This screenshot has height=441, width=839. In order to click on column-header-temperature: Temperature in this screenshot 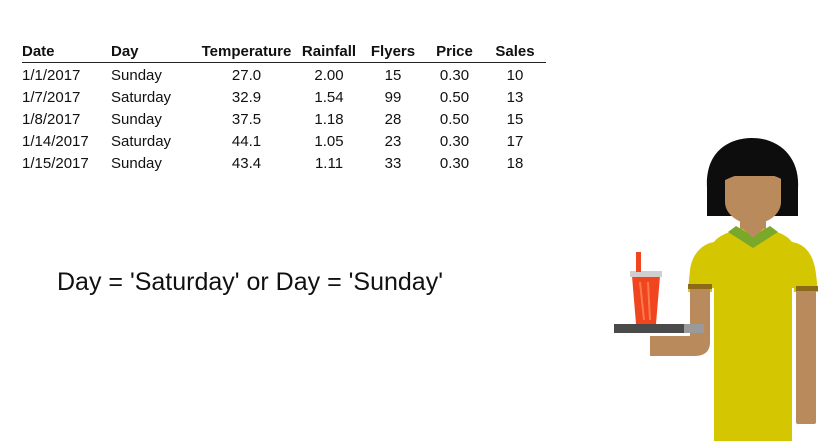, I will do `click(246, 51)`.